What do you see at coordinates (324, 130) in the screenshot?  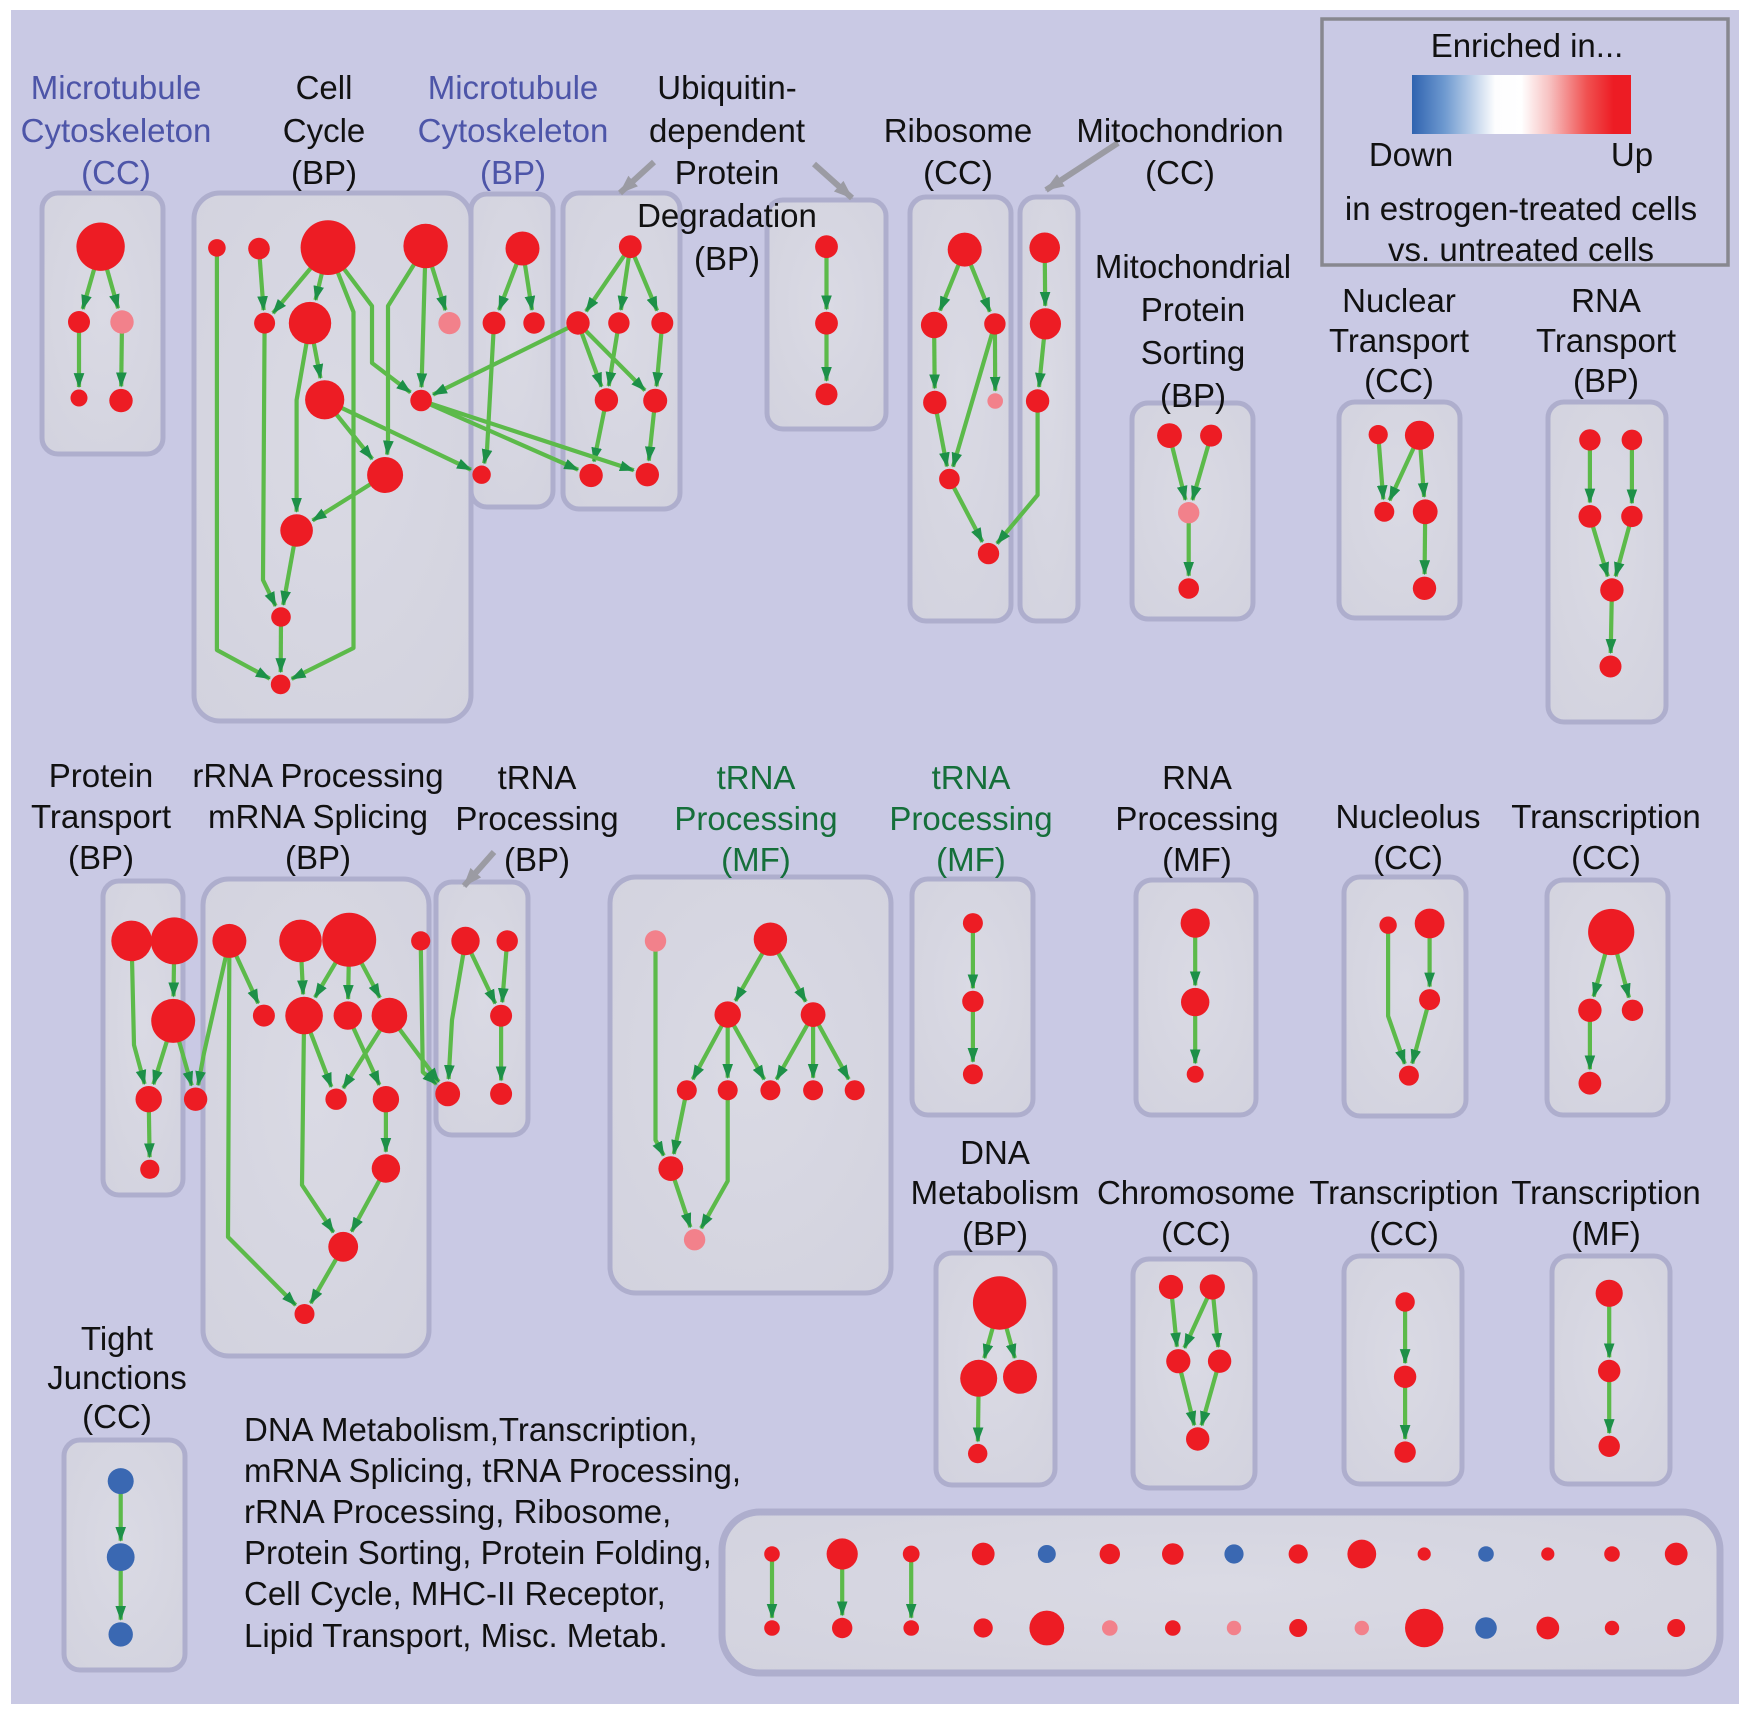 I see `svg-text: Cycle` at bounding box center [324, 130].